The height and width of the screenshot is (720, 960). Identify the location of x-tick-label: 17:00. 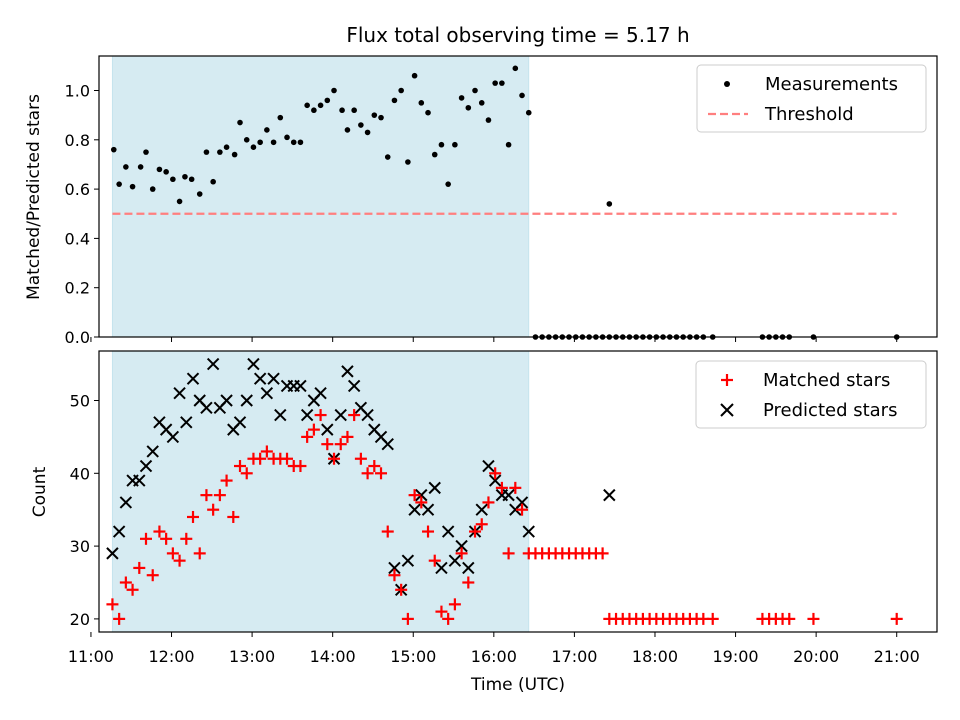
(574, 656).